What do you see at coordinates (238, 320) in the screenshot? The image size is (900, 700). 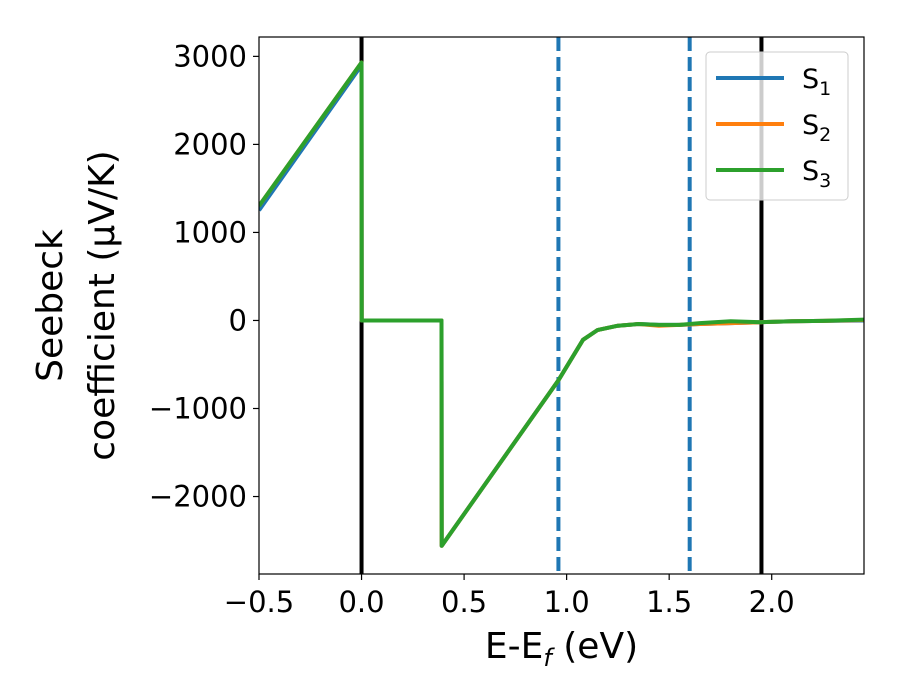 I see `y-tick-label: 0` at bounding box center [238, 320].